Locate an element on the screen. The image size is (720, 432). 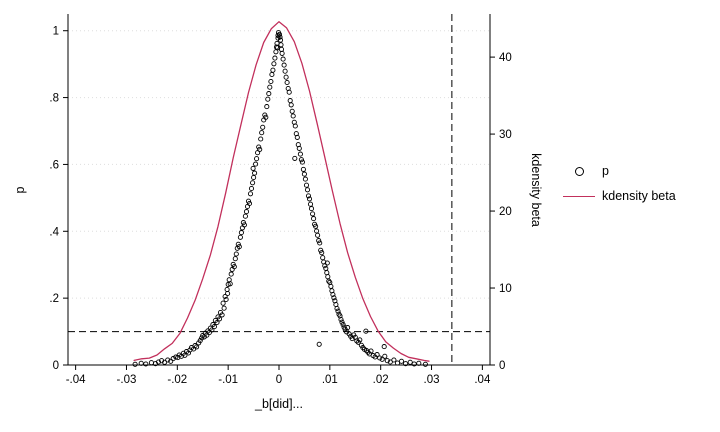
x-tick-label: -.01 is located at coordinates (228, 380).